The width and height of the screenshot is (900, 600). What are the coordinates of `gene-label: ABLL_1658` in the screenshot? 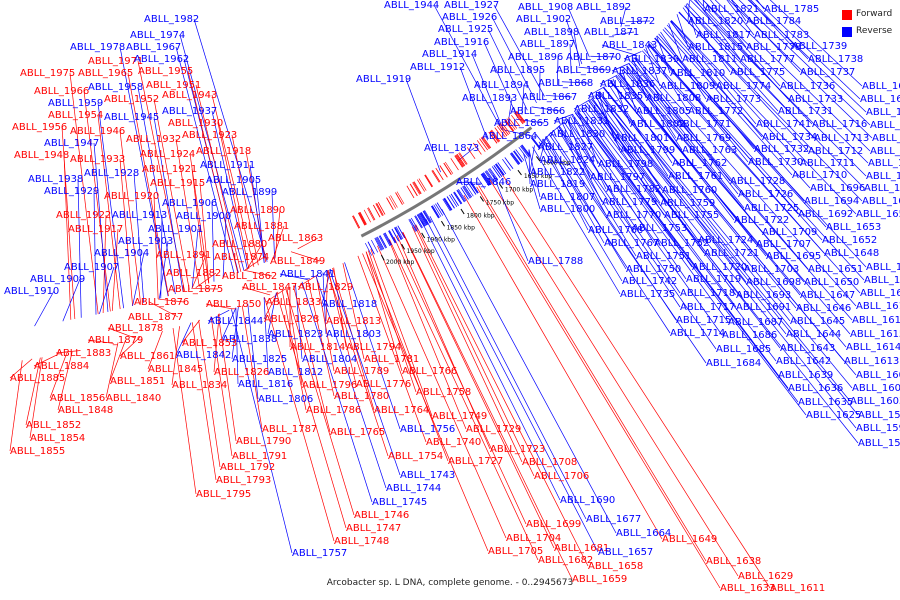 It's located at (615, 566).